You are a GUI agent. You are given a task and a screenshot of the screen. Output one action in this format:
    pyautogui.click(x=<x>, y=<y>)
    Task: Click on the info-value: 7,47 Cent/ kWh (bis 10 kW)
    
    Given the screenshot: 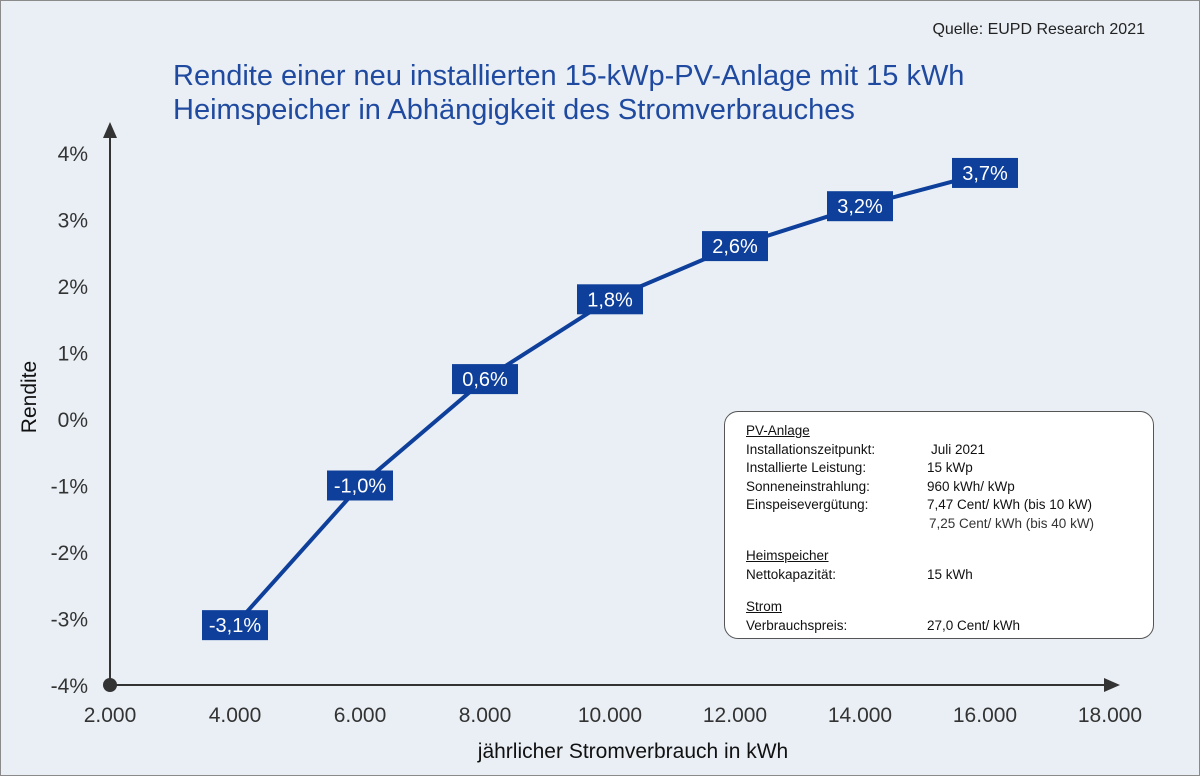 What is the action you would take?
    pyautogui.click(x=1010, y=504)
    